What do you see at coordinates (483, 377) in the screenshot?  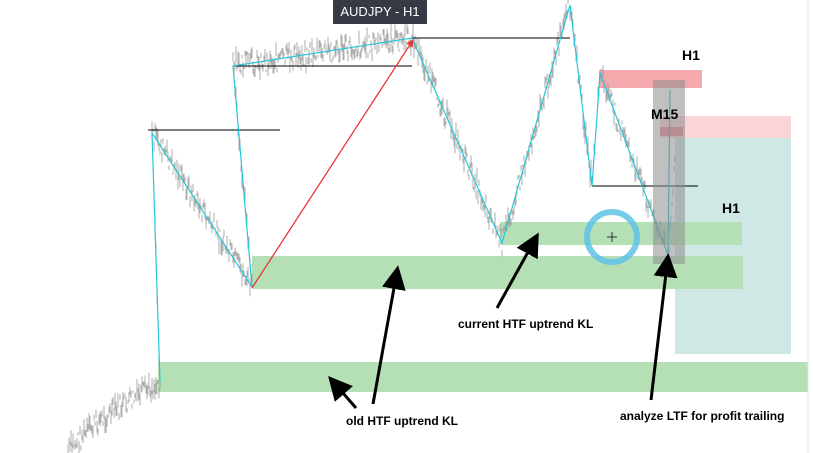 I see `key-level-old-zone` at bounding box center [483, 377].